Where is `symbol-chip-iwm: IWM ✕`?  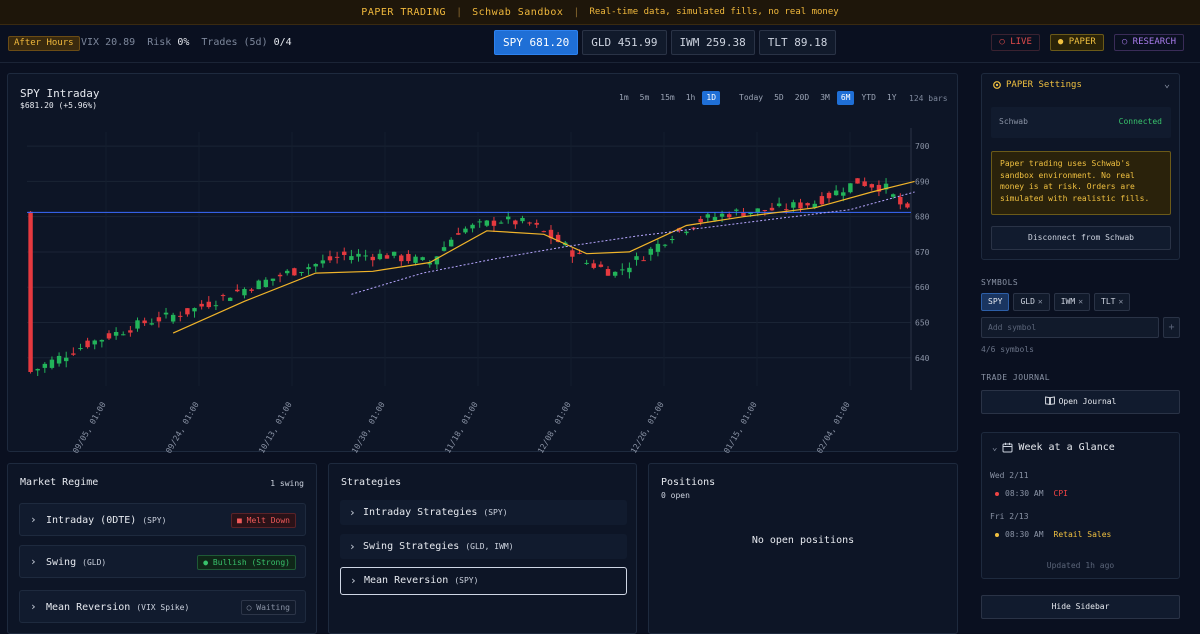 symbol-chip-iwm: IWM ✕ is located at coordinates (1072, 302).